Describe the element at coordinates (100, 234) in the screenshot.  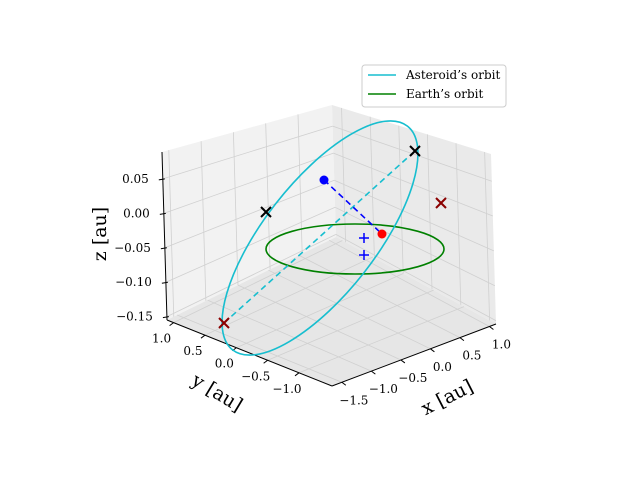
I see `z-axis-label: z [au]` at that location.